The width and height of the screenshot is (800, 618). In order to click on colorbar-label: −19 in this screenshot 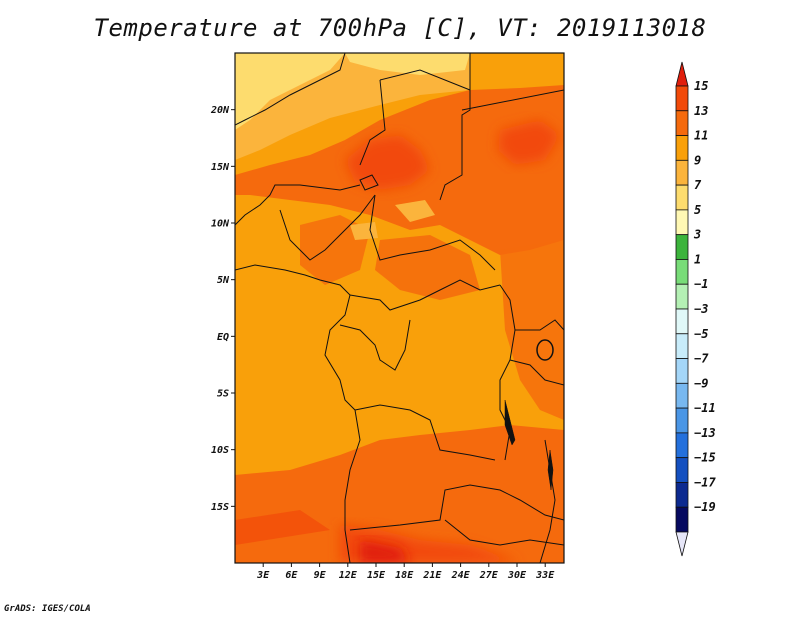, I will do `click(705, 507)`.